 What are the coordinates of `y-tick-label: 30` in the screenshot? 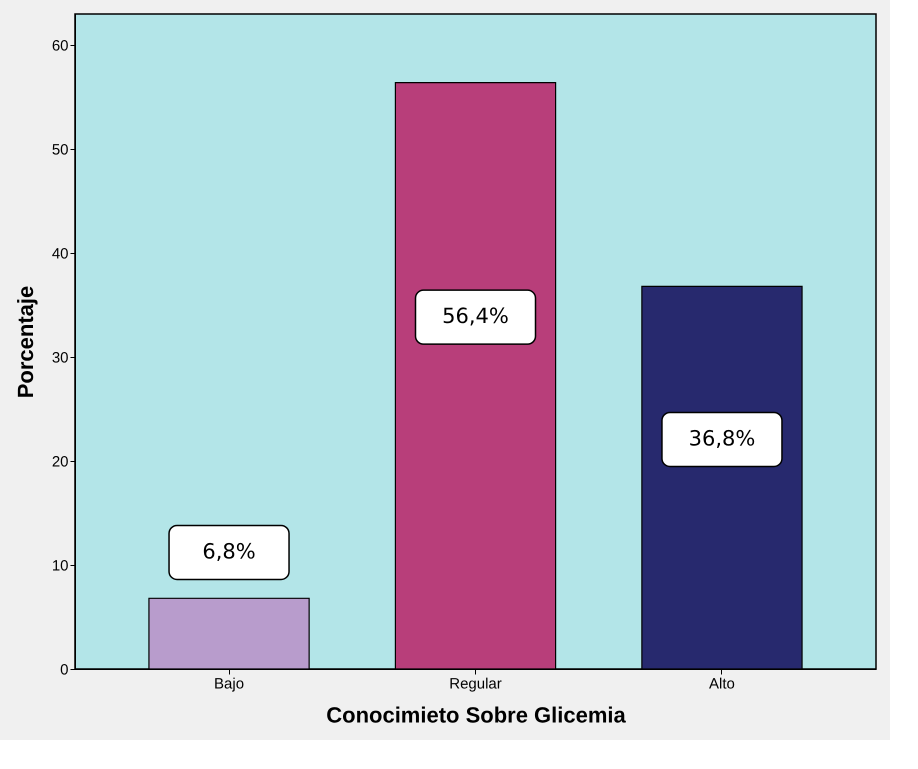 It's located at (60, 358).